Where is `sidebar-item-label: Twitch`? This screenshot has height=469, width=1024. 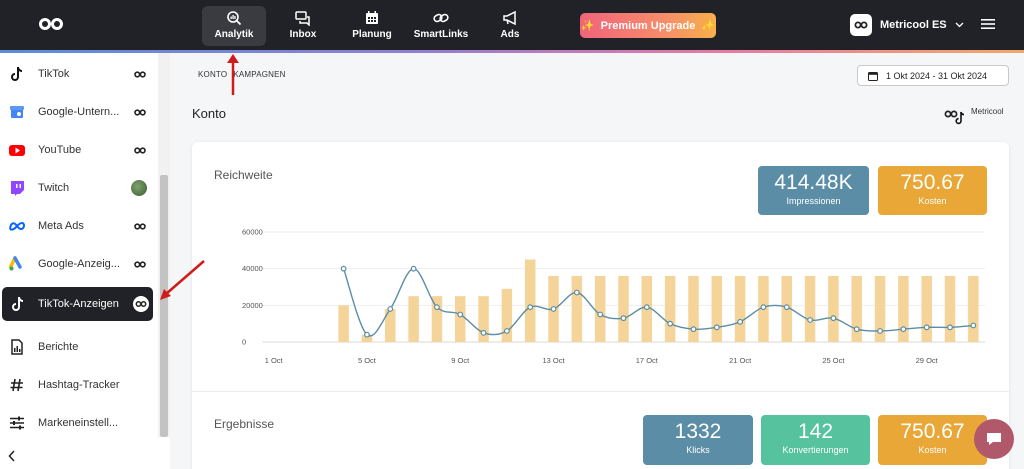
sidebar-item-label: Twitch is located at coordinates (54, 188).